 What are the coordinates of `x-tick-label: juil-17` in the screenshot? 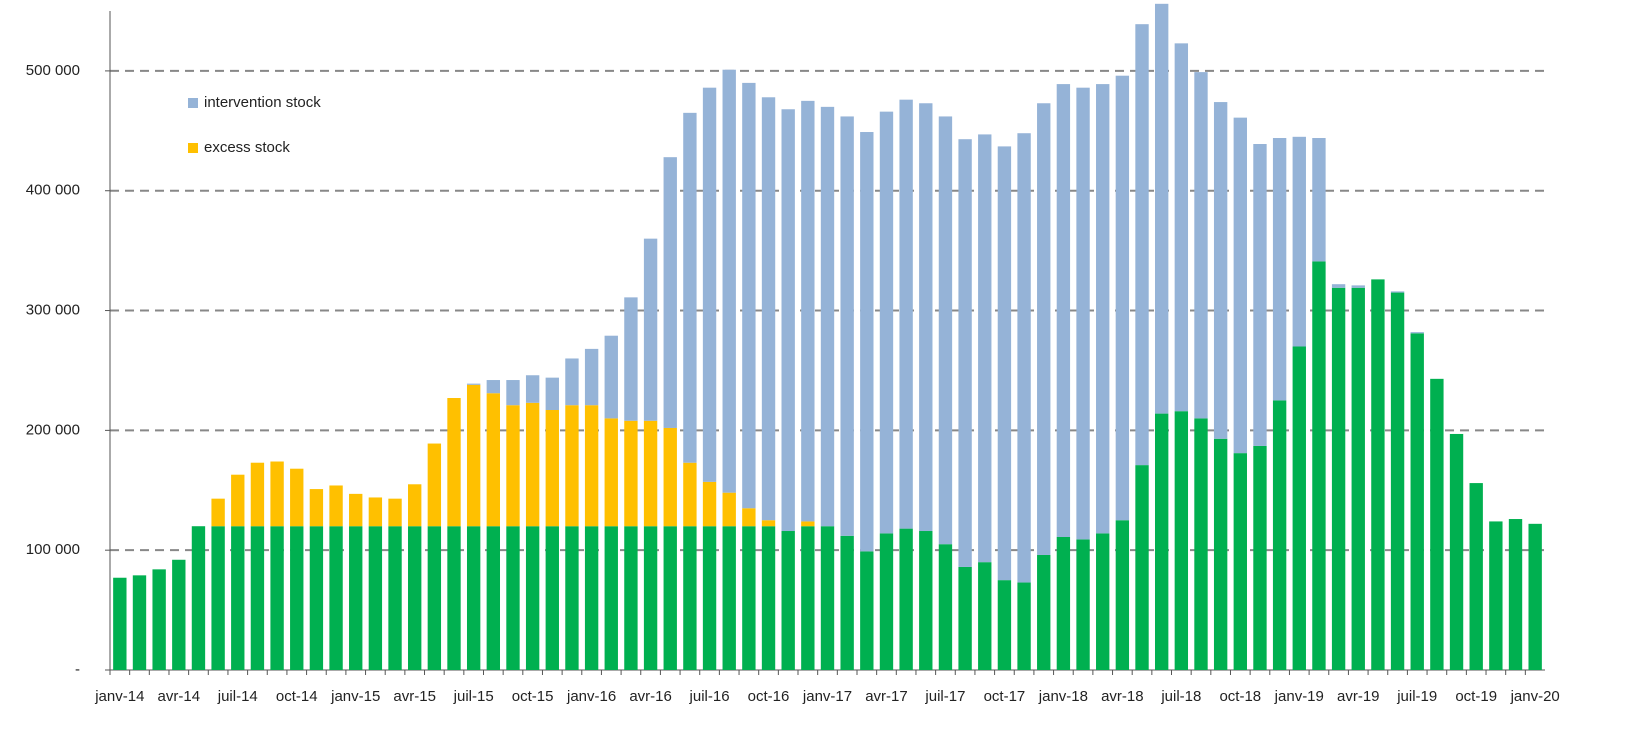 It's located at (944, 696).